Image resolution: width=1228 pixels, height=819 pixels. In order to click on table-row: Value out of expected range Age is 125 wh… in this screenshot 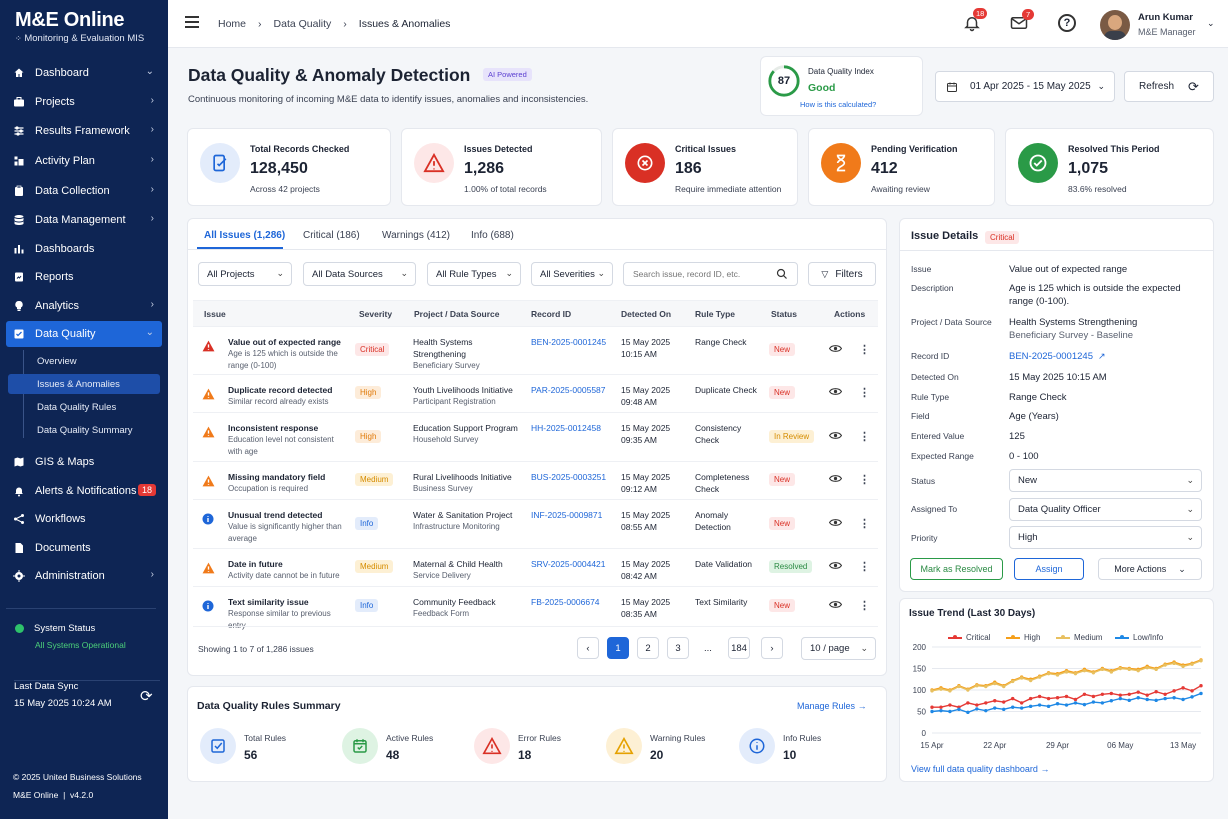, I will do `click(535, 350)`.